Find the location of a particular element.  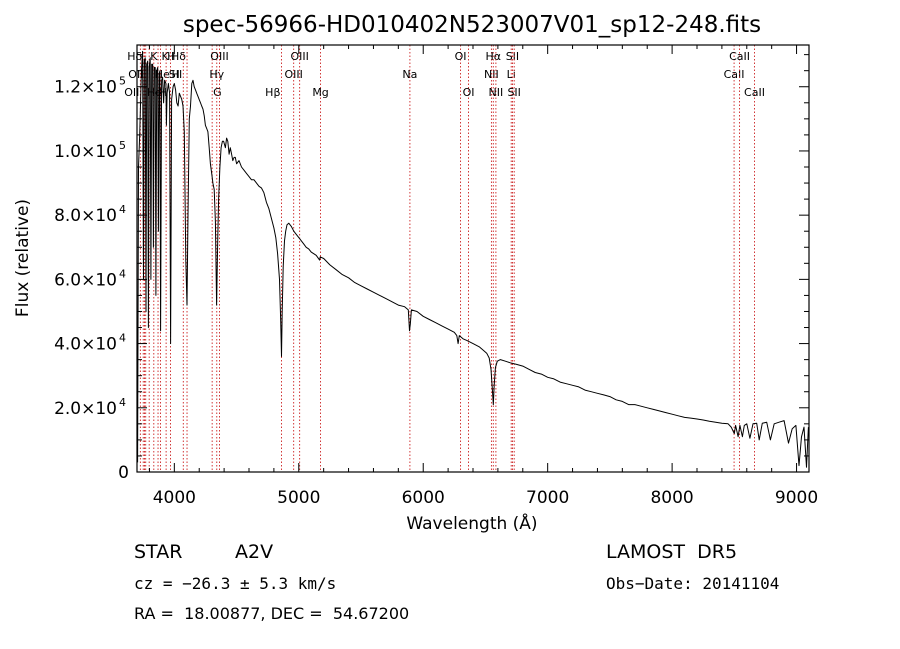

object-type: STAR is located at coordinates (158, 552).